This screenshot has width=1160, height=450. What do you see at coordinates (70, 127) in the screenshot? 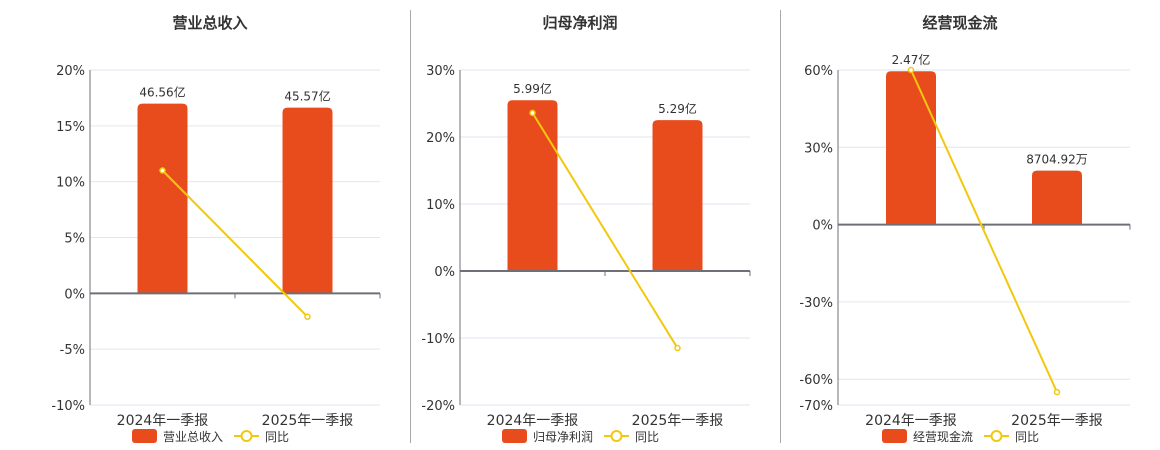
I see `y-tick-label: 15%` at bounding box center [70, 127].